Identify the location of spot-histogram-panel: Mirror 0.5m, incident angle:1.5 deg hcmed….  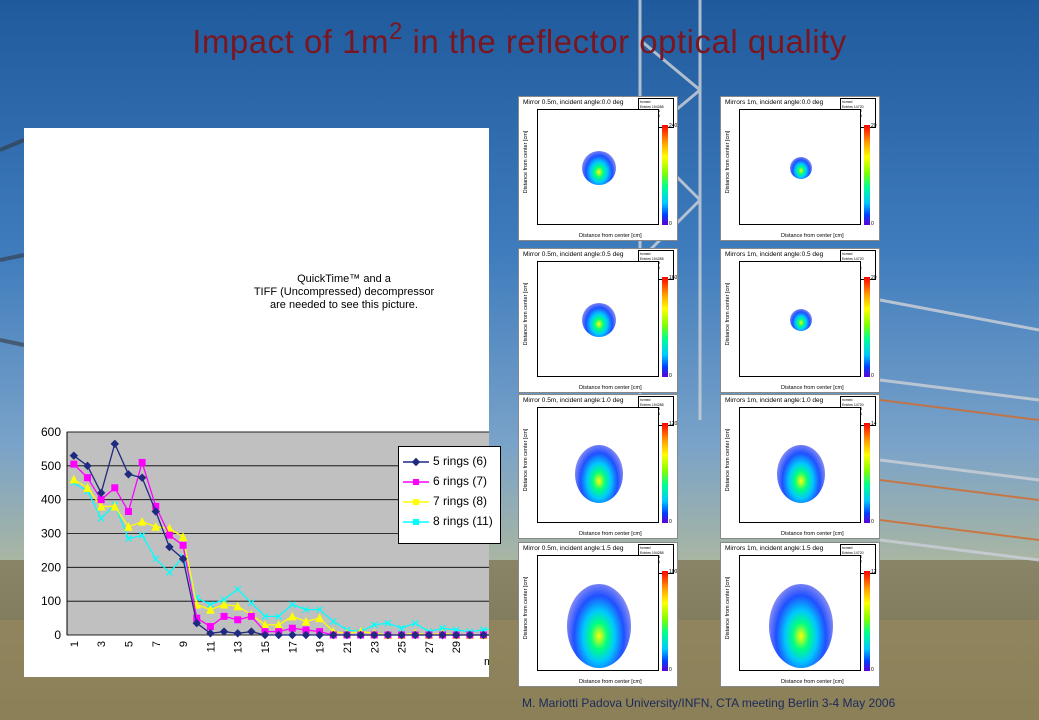
(598, 614).